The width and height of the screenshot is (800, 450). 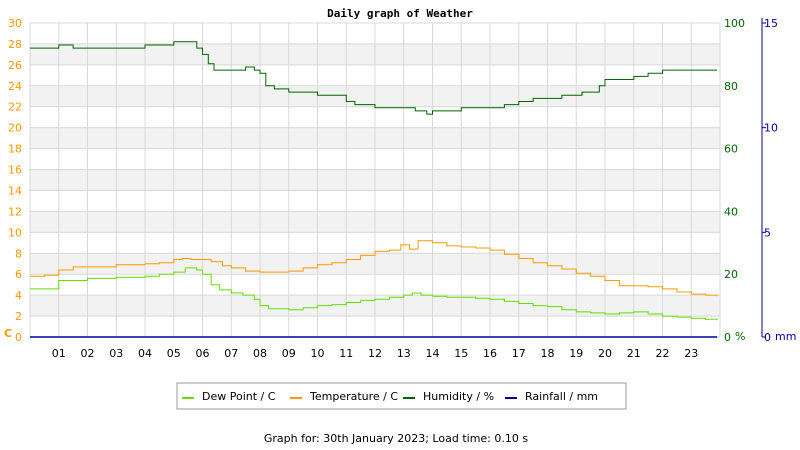 I want to click on left-axis-tick-label: 10, so click(x=15, y=232).